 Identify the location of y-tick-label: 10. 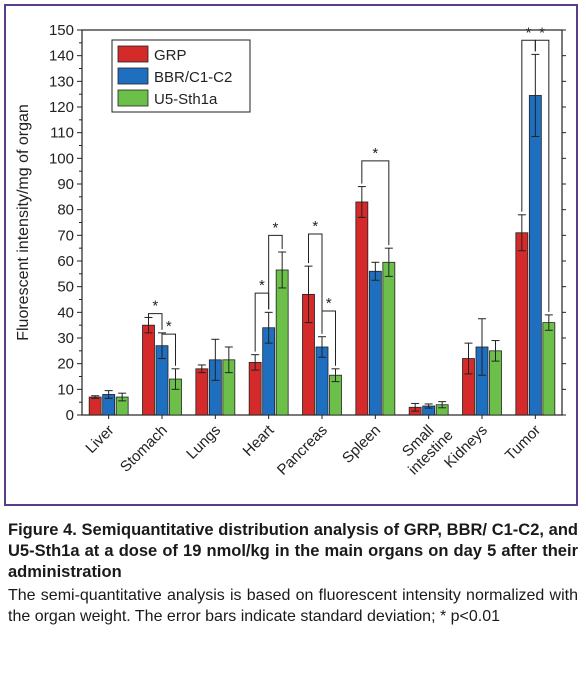
(65, 389).